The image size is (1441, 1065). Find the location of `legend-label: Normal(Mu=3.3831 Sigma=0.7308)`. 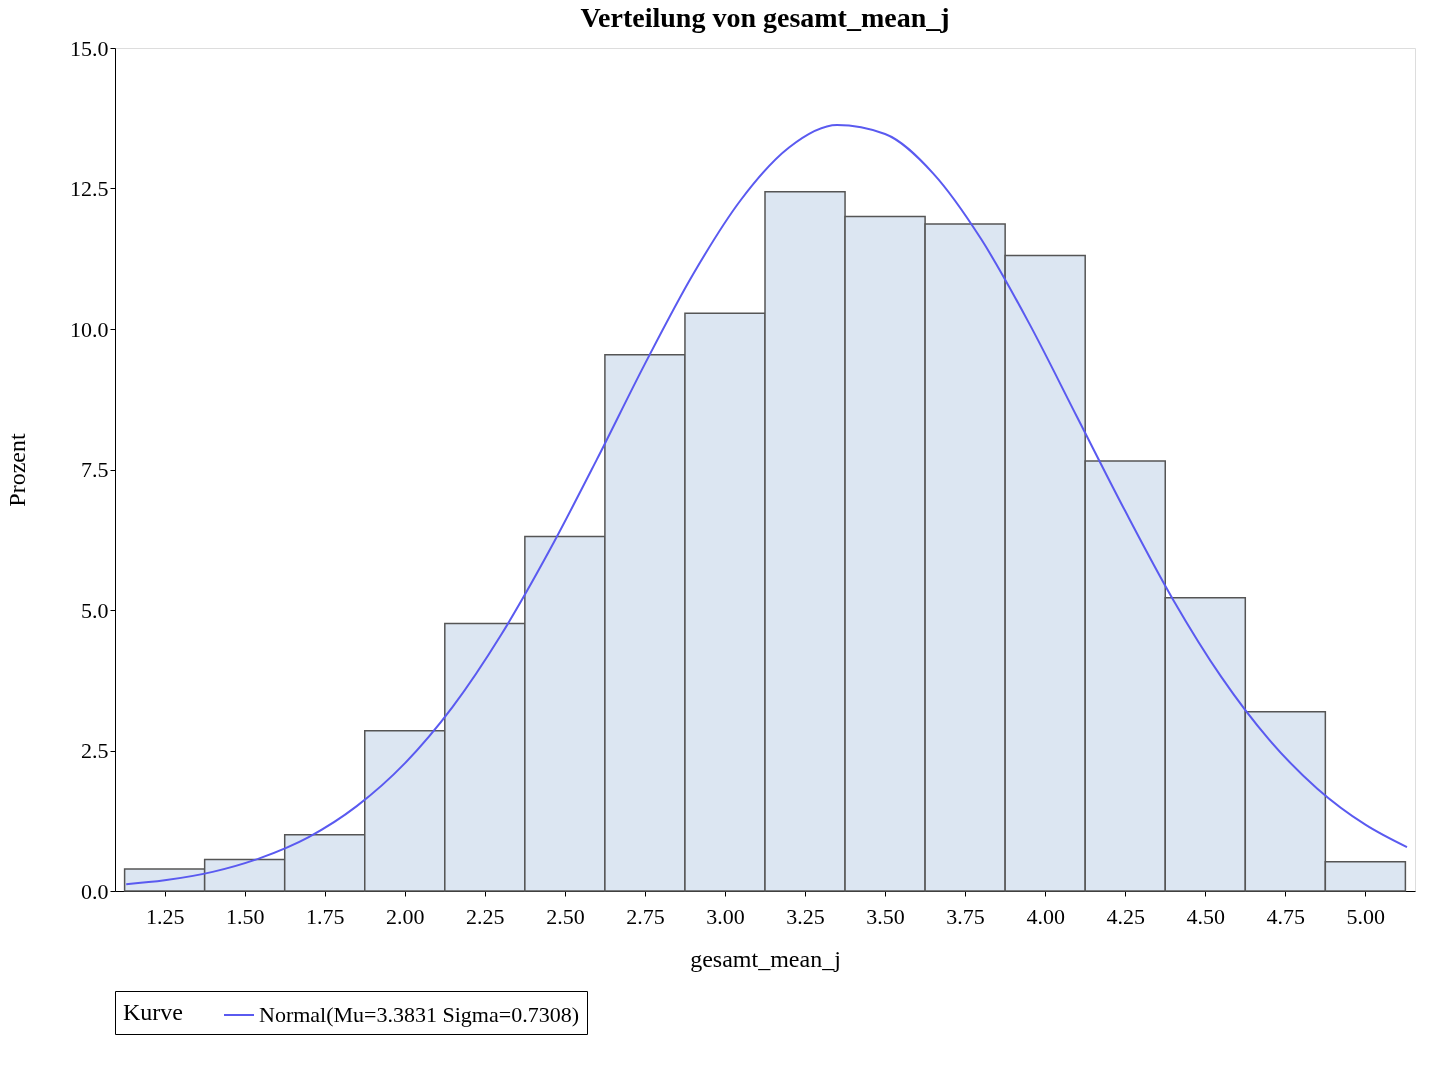

legend-label: Normal(Mu=3.3831 Sigma=0.7308) is located at coordinates (419, 1014).